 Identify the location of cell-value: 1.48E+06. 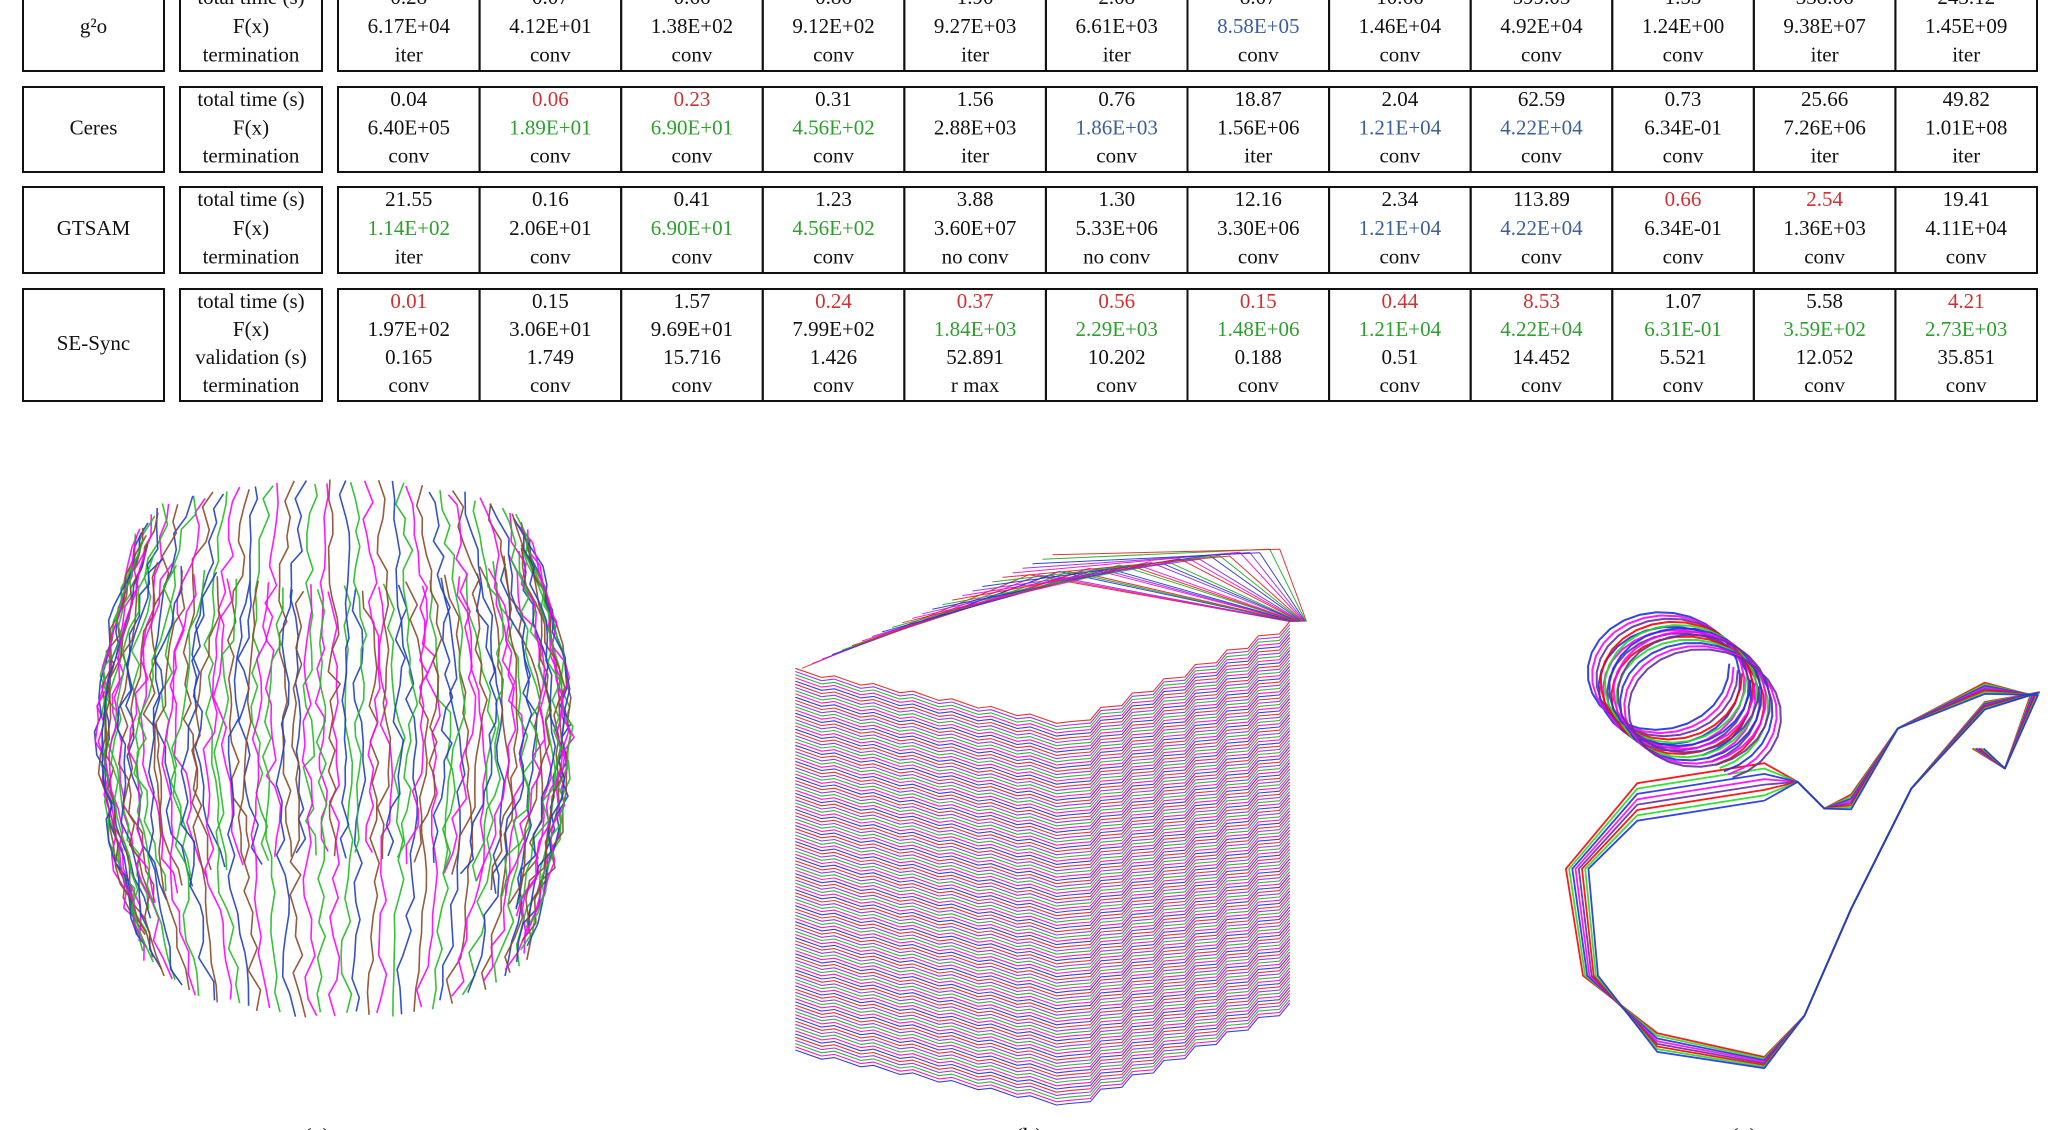
(1258, 329).